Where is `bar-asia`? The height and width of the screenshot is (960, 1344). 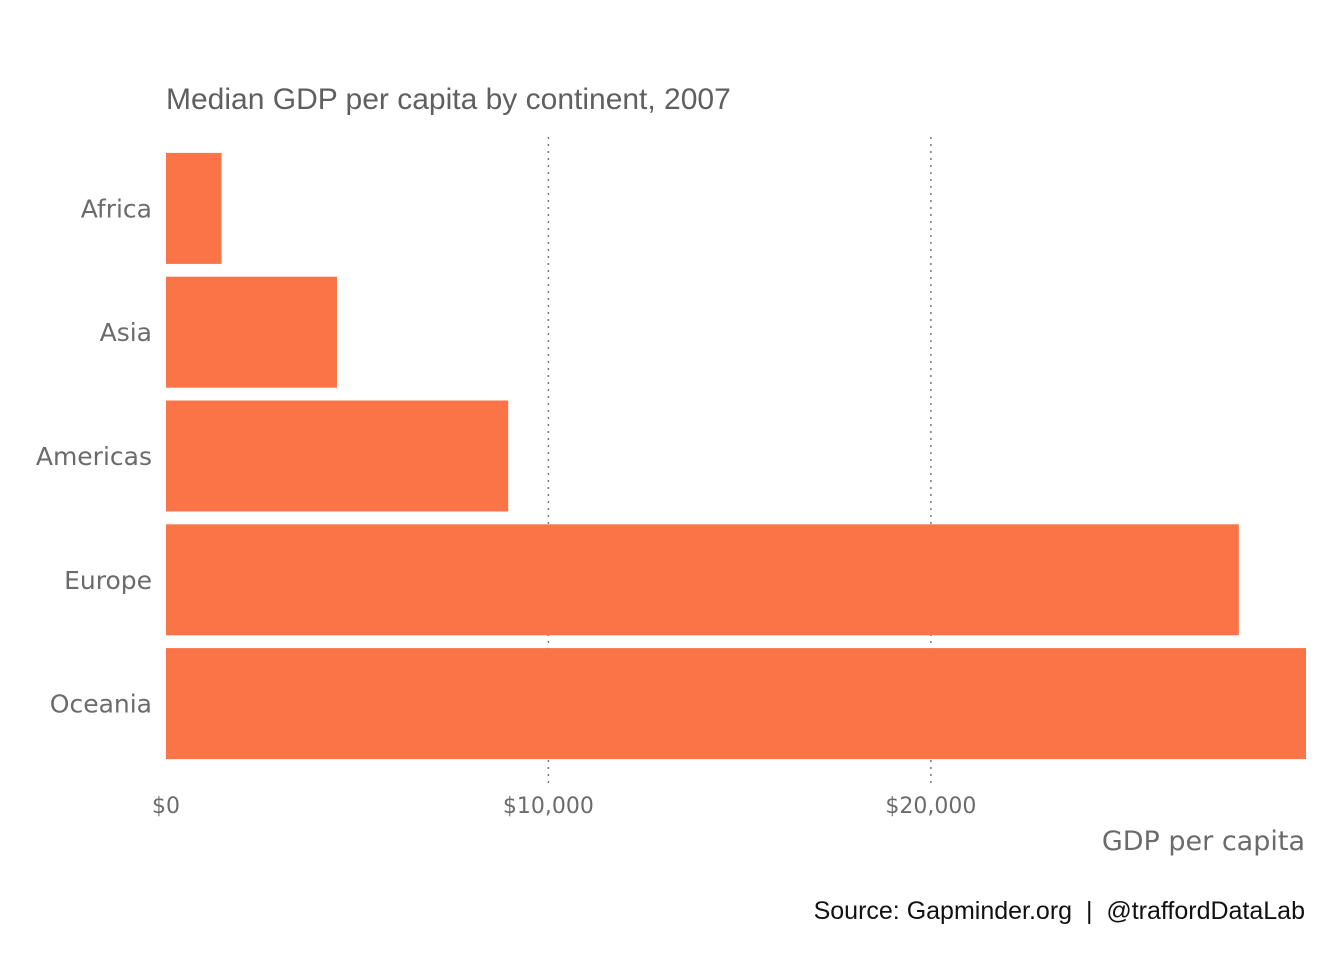 bar-asia is located at coordinates (251, 332).